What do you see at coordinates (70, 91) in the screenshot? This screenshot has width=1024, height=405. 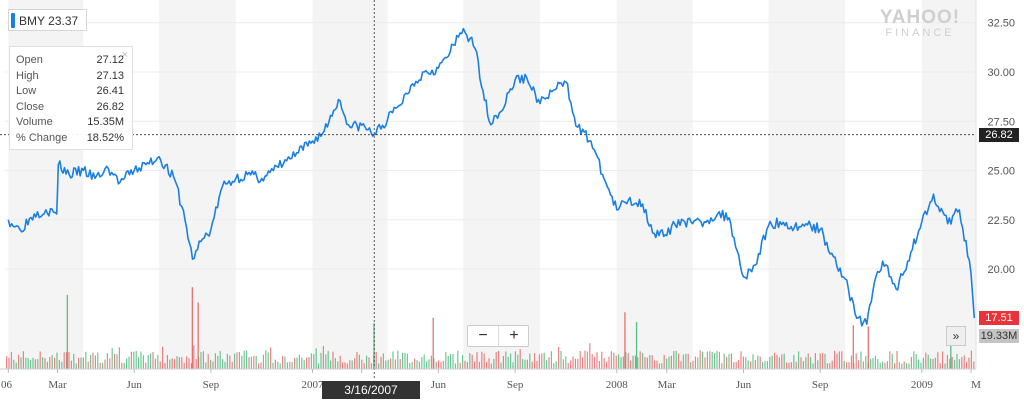 I see `ohlc-row: Low 26.41` at bounding box center [70, 91].